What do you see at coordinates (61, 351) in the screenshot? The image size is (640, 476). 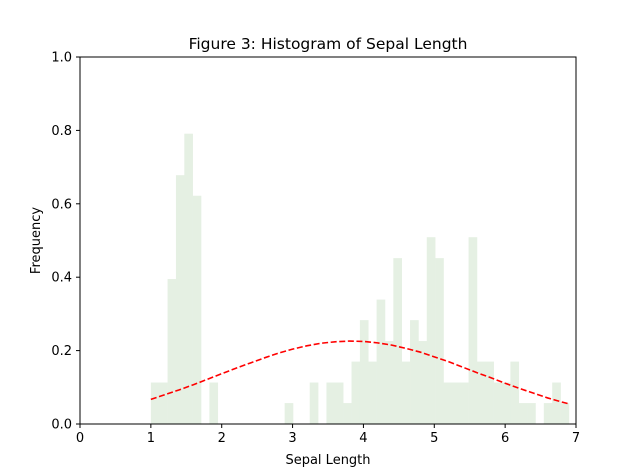 I see `y-tick-label-1: 0.2` at bounding box center [61, 351].